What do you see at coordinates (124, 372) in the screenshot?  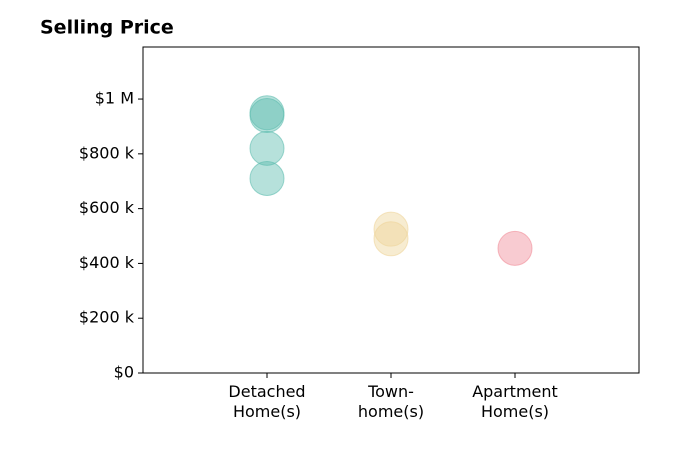 I see `y-tick-label: $0` at bounding box center [124, 372].